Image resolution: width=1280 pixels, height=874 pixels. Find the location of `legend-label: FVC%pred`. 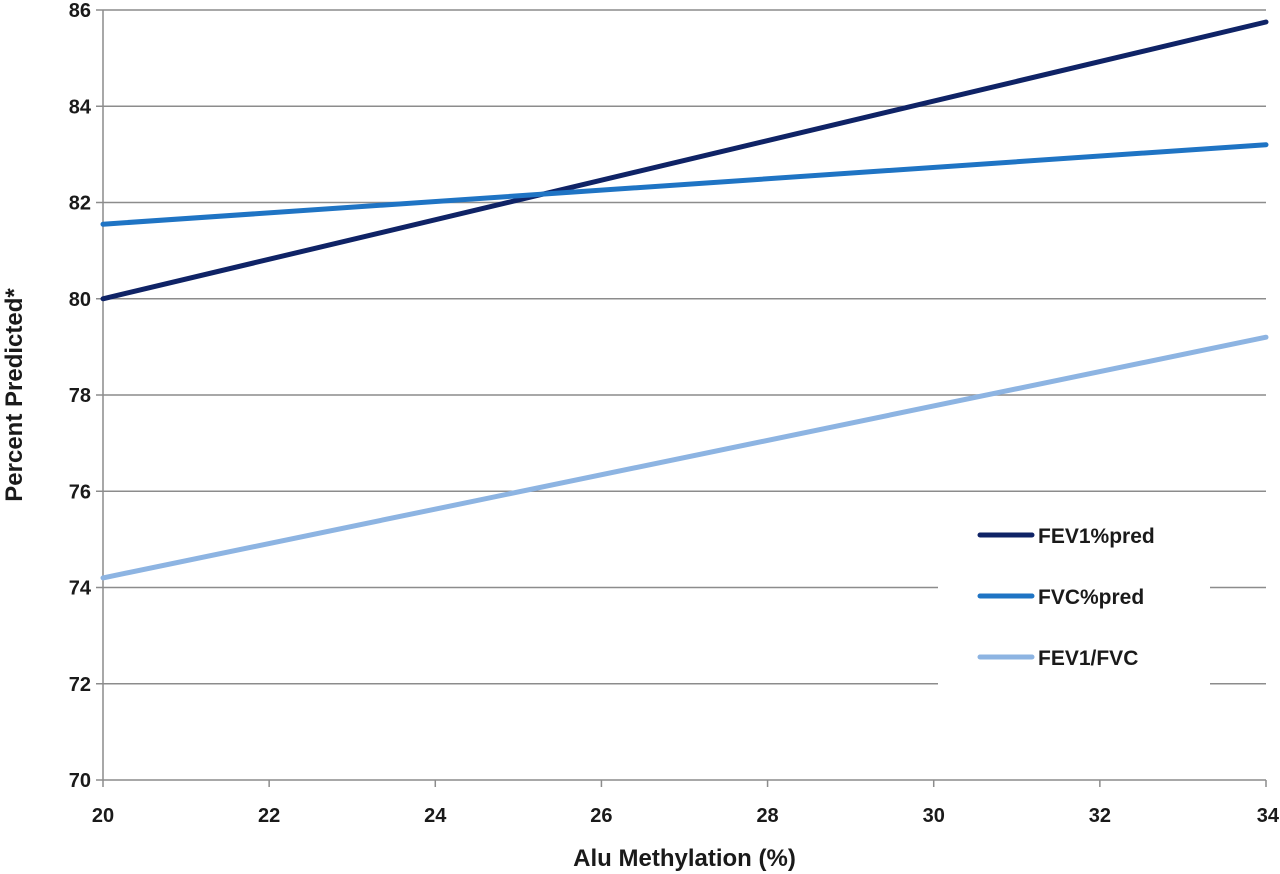

legend-label: FVC%pred is located at coordinates (1091, 597).